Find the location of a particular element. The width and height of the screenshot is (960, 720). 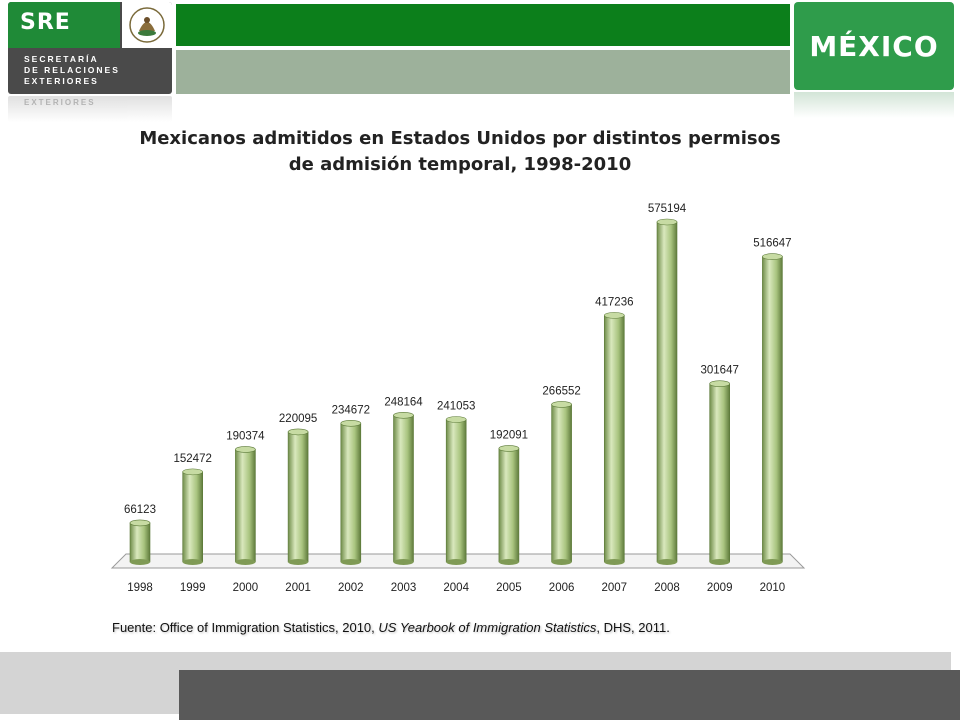

coat-of-arms-icon is located at coordinates (147, 25).